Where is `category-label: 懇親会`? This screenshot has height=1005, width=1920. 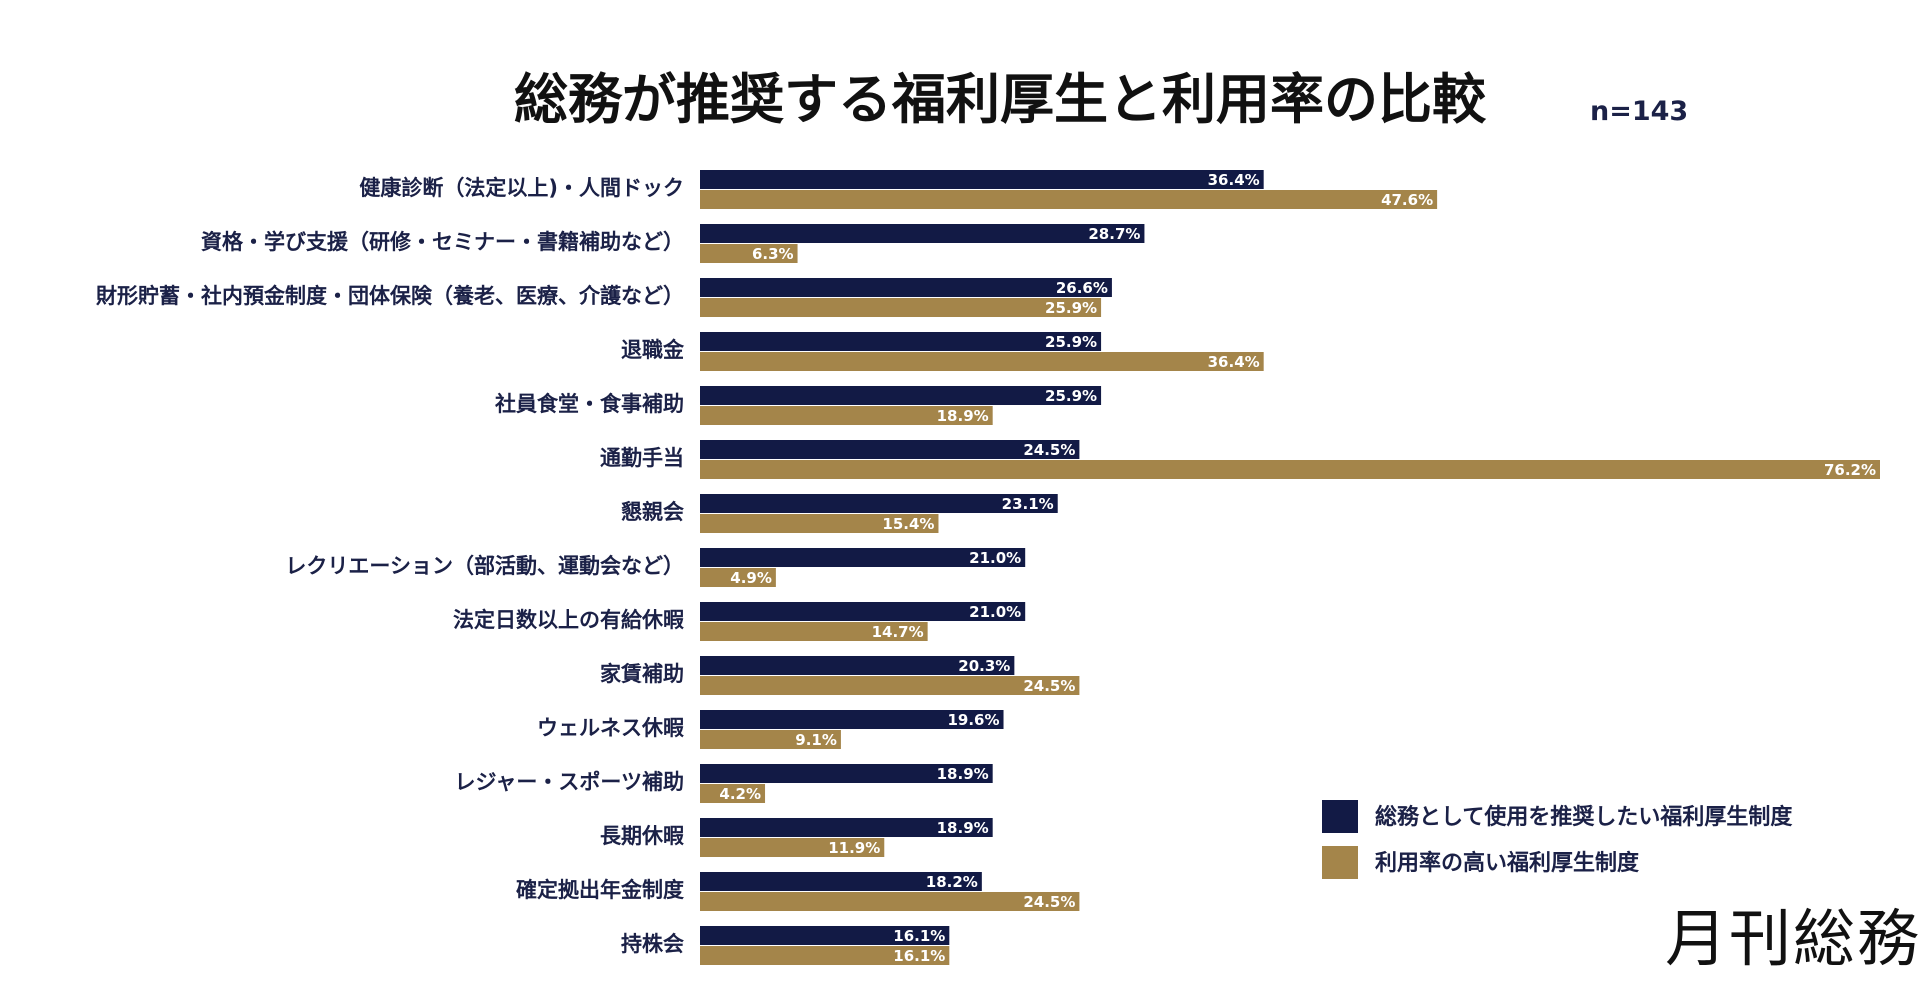
category-label: 懇親会 is located at coordinates (652, 512).